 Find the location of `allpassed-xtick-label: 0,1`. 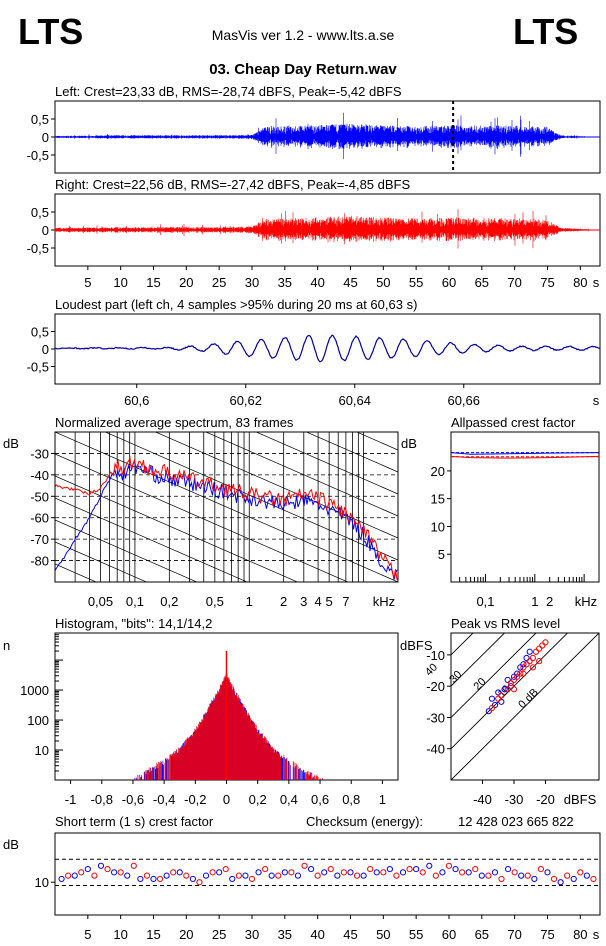

allpassed-xtick-label: 0,1 is located at coordinates (485, 601).